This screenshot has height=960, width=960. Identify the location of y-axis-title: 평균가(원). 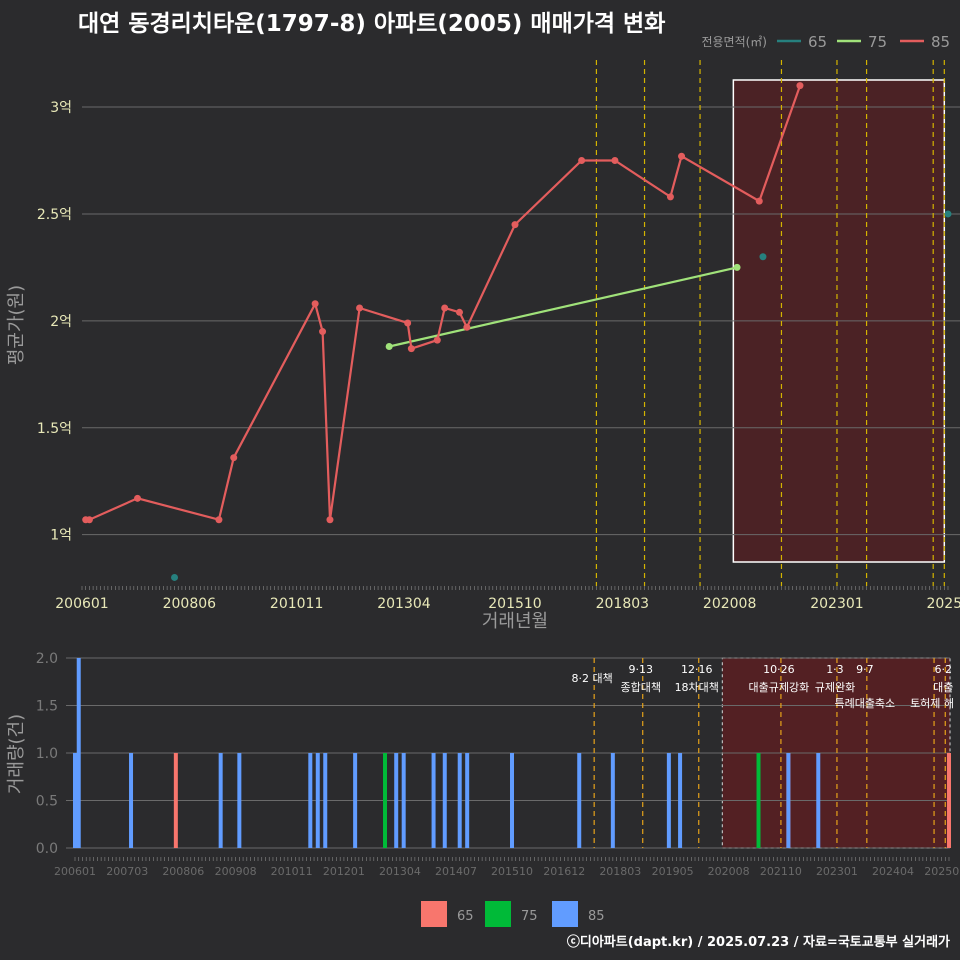
(16, 325).